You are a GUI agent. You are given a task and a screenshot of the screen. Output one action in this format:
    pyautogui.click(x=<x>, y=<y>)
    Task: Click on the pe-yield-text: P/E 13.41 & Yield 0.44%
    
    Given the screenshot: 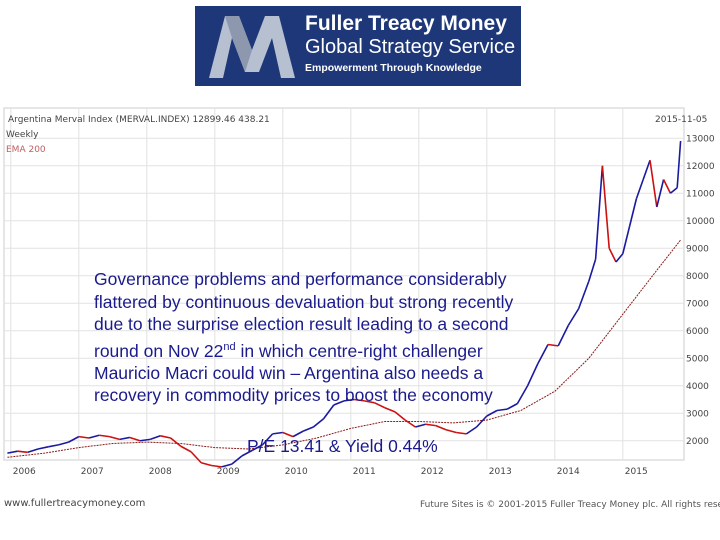 What is the action you would take?
    pyautogui.click(x=342, y=446)
    